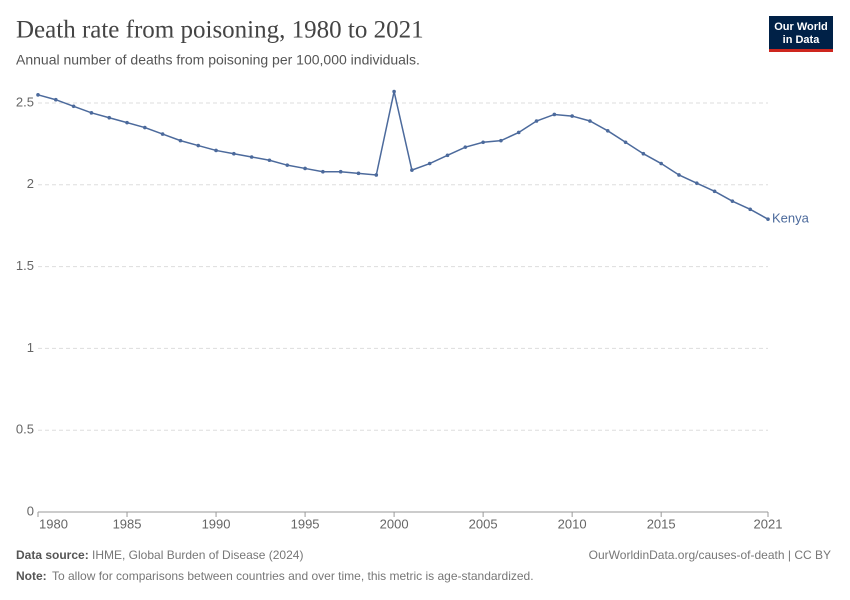  Describe the element at coordinates (801, 50) in the screenshot. I see `logo-stripe` at that location.